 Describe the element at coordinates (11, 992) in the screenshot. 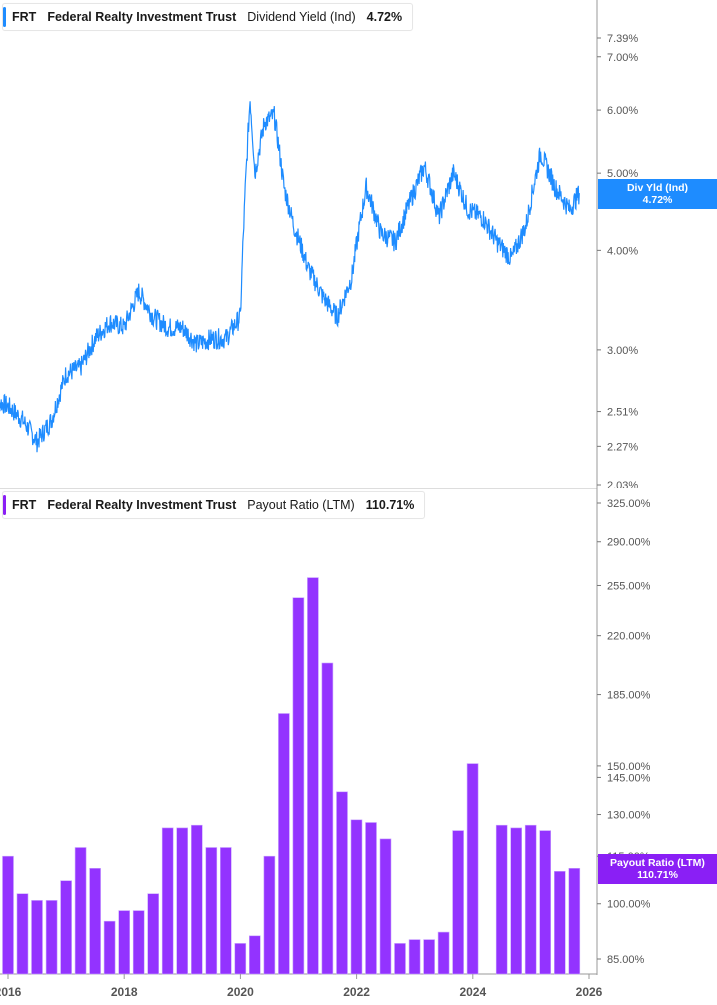

I see `svg-text: 2016` at that location.